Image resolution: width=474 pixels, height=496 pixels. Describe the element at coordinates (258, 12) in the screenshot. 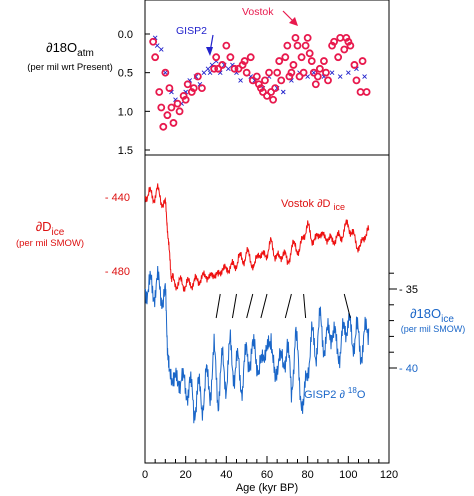

I see `vostok-annotation: Vostok` at that location.